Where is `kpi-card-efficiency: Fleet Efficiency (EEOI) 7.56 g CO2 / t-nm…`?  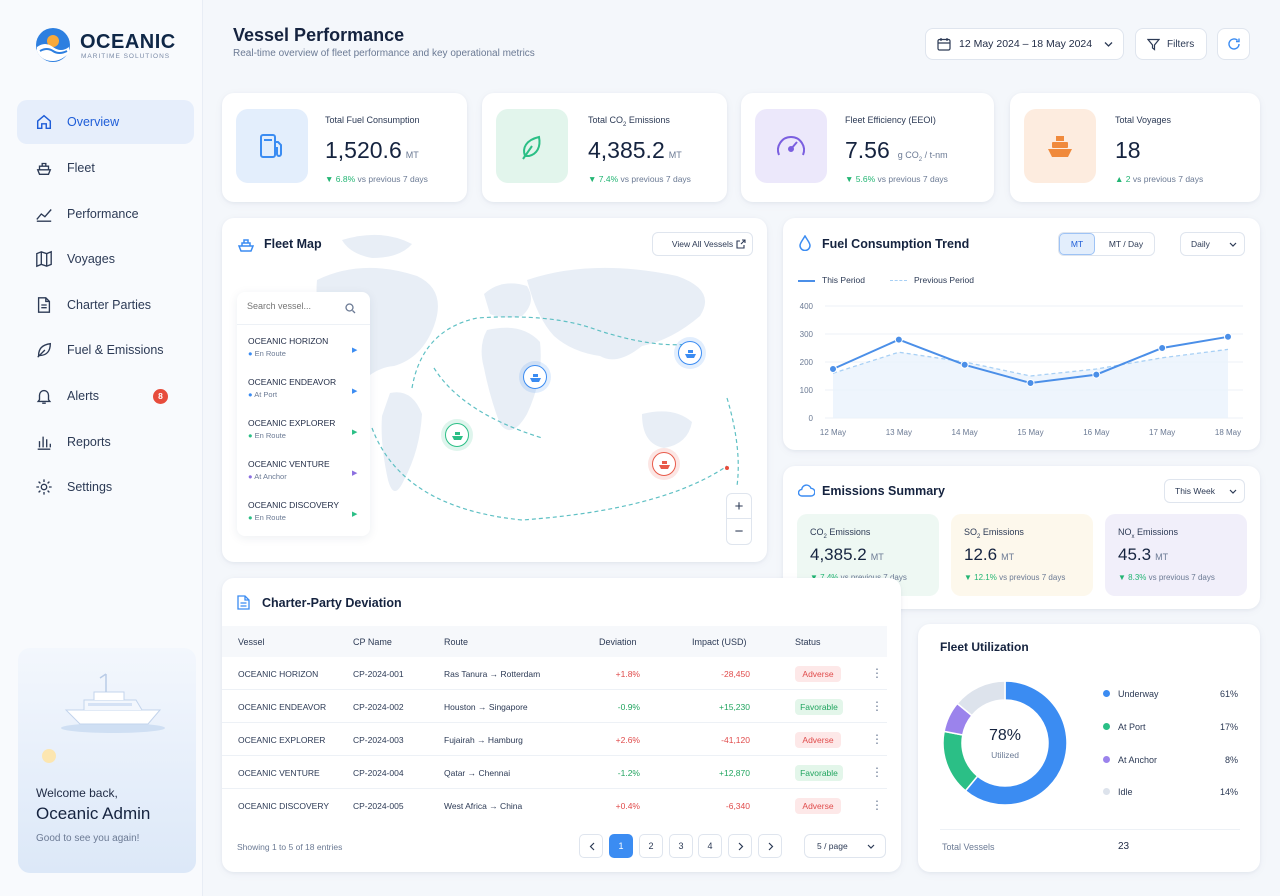 kpi-card-efficiency: Fleet Efficiency (EEOI) 7.56 g CO2 / t-nm… is located at coordinates (867, 147).